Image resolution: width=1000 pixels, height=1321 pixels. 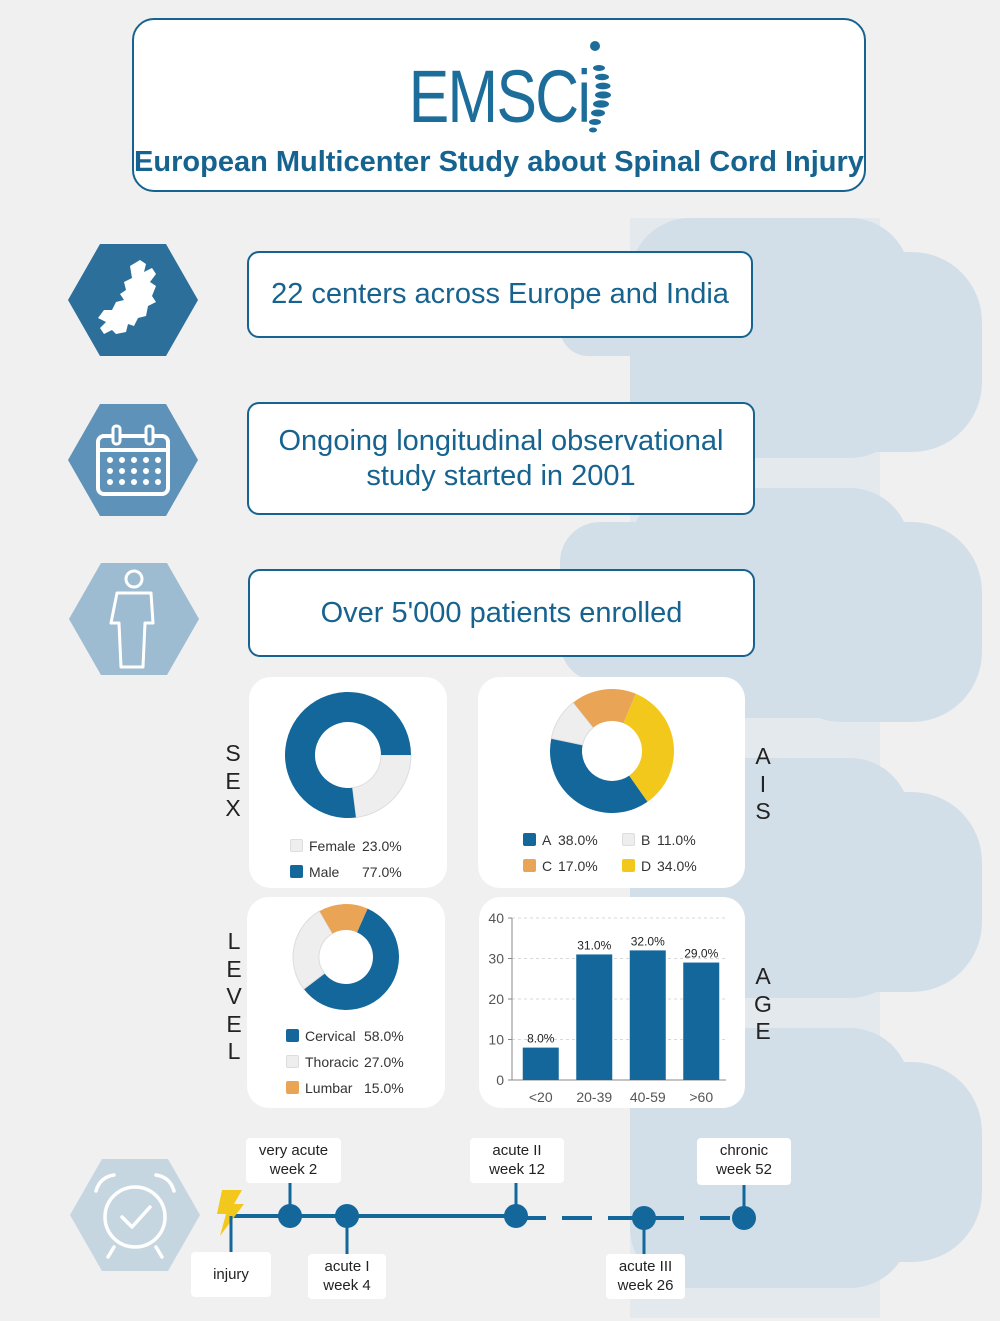 What do you see at coordinates (330, 1036) in the screenshot?
I see `legend-label: Cervical` at bounding box center [330, 1036].